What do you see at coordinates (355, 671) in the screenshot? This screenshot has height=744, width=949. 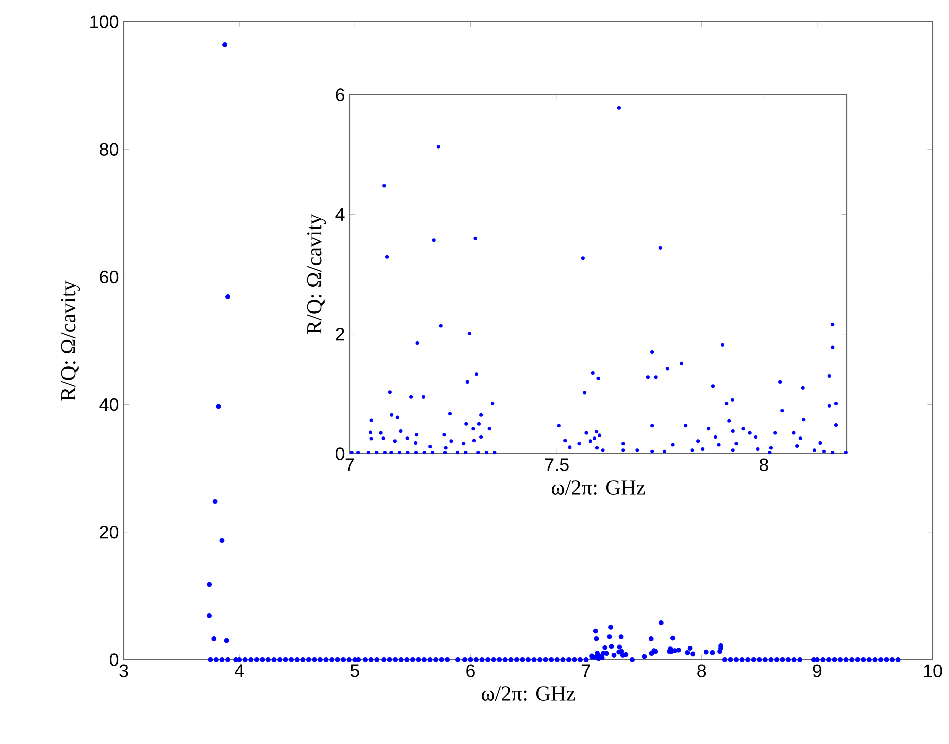 I see `x-tick-label: 5` at bounding box center [355, 671].